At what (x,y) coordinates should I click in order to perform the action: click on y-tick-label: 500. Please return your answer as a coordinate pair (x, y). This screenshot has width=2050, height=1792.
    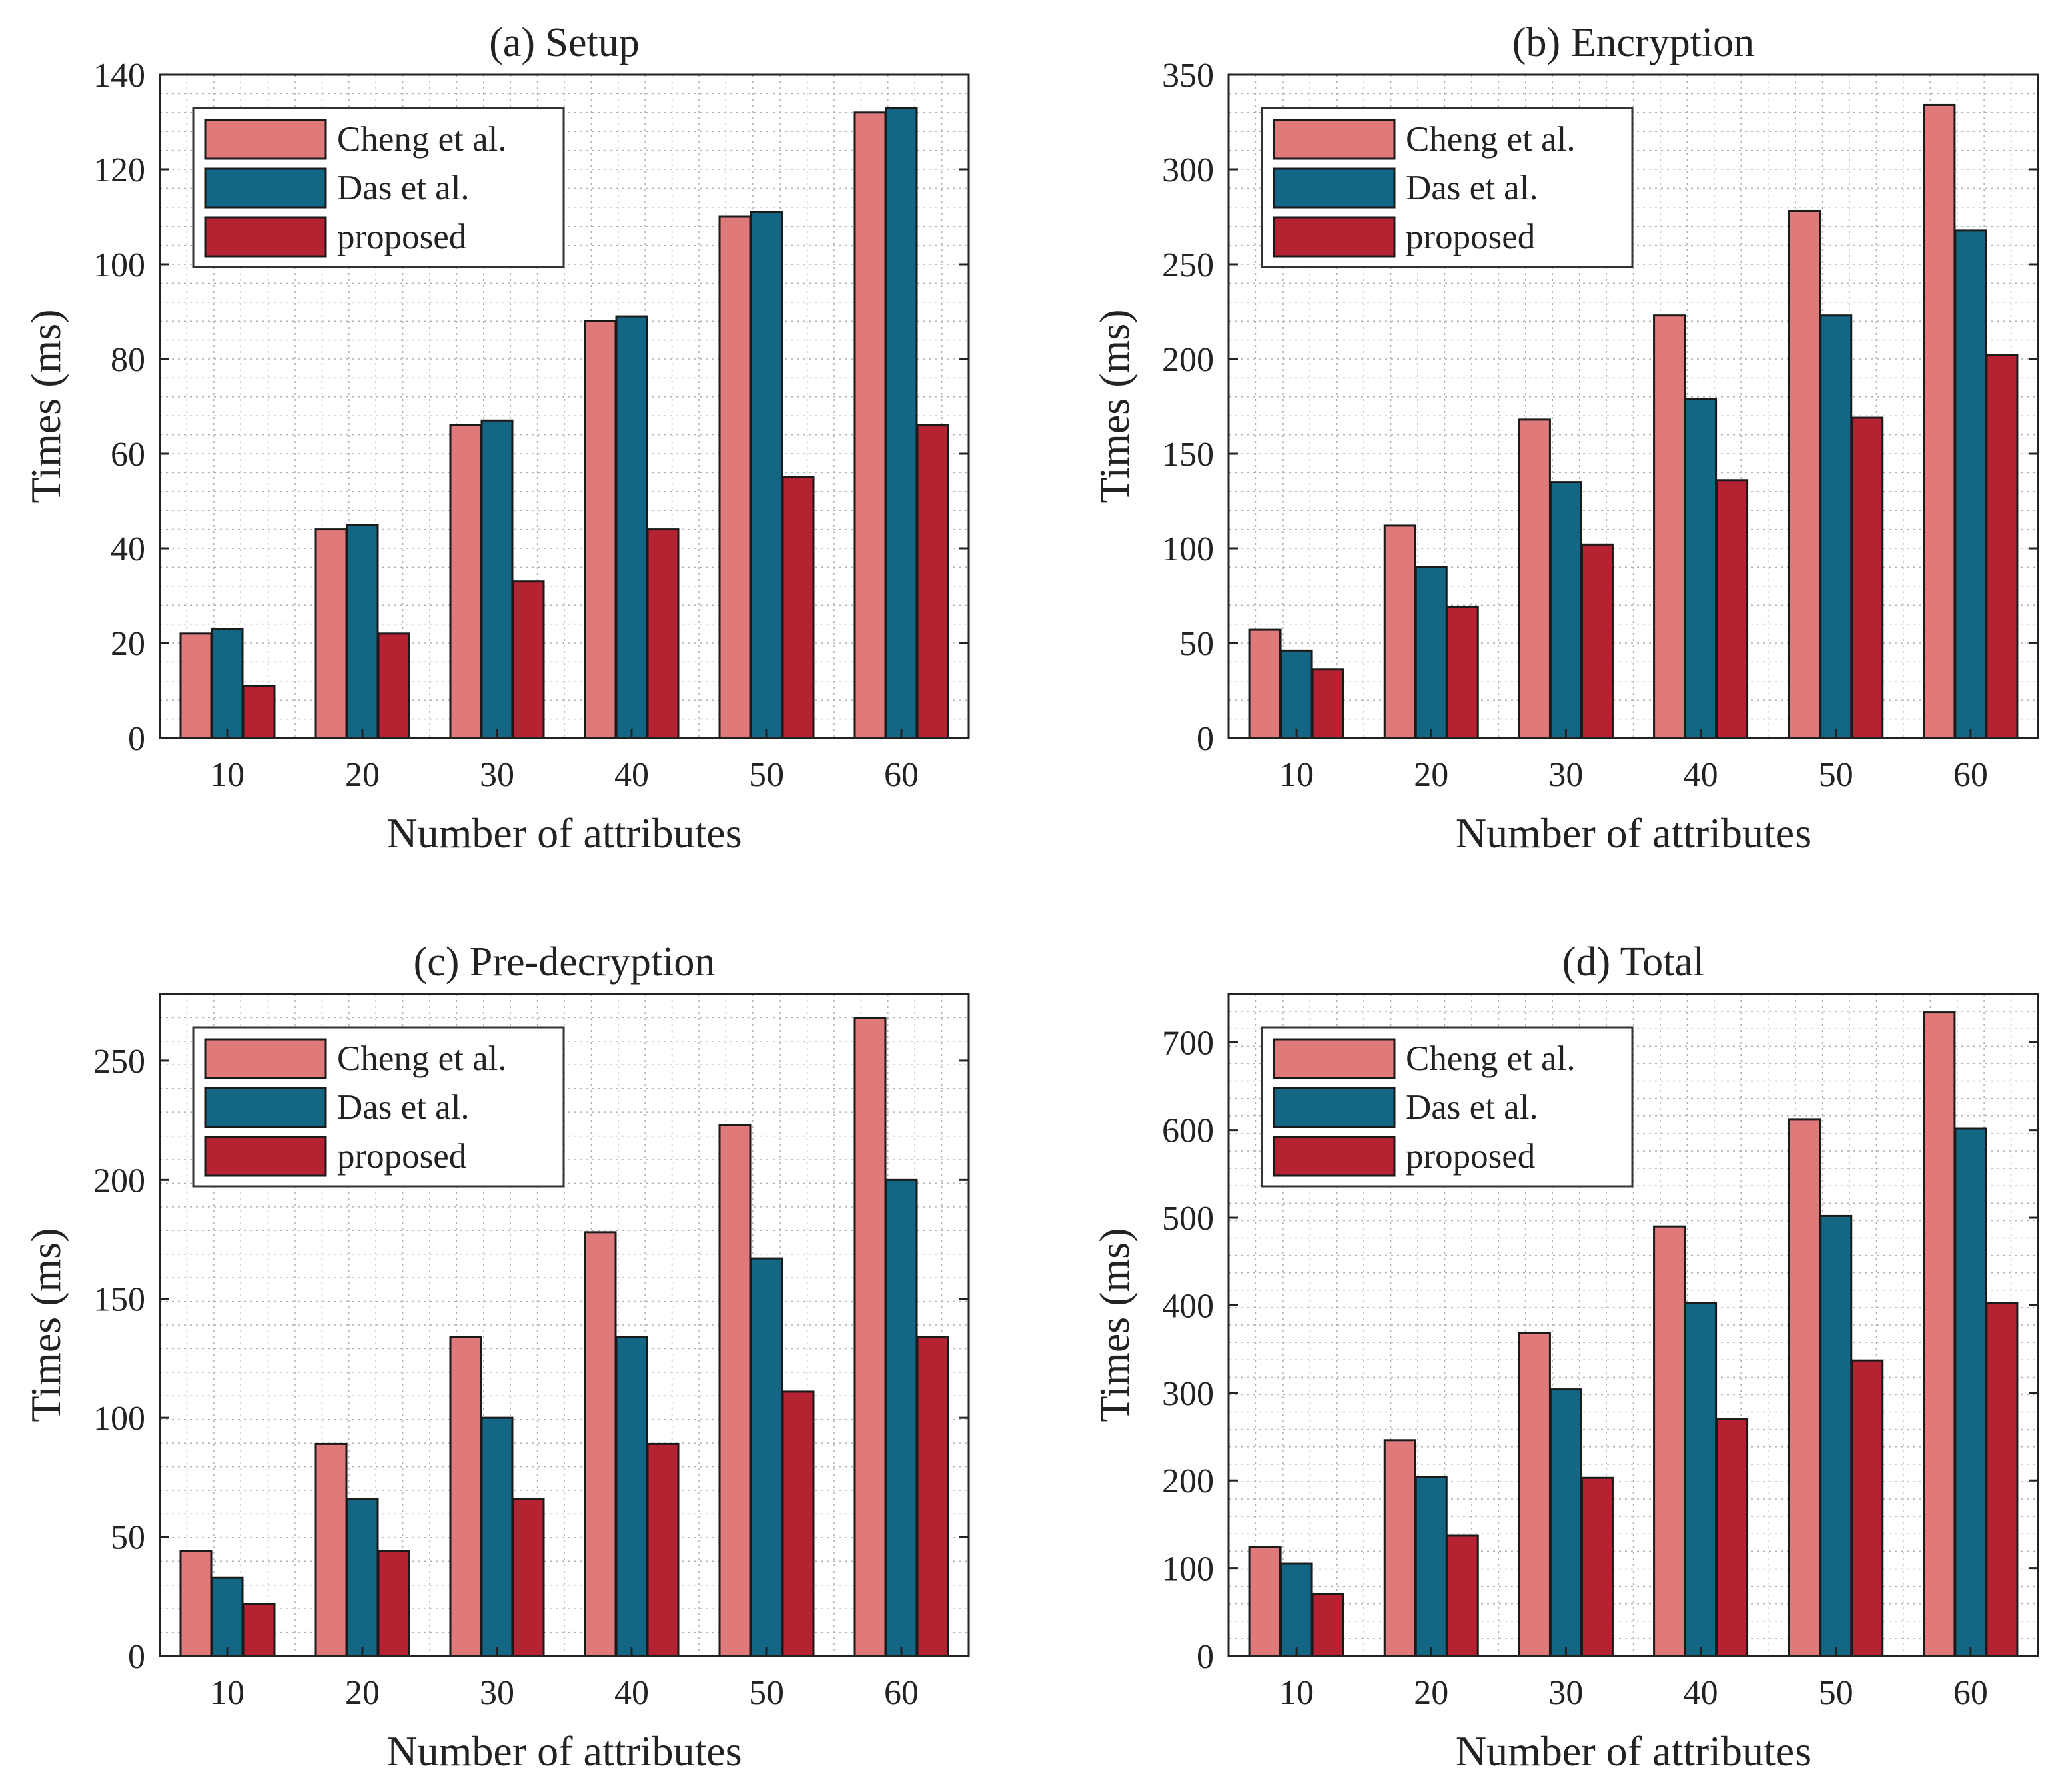
    Looking at the image, I should click on (1188, 1219).